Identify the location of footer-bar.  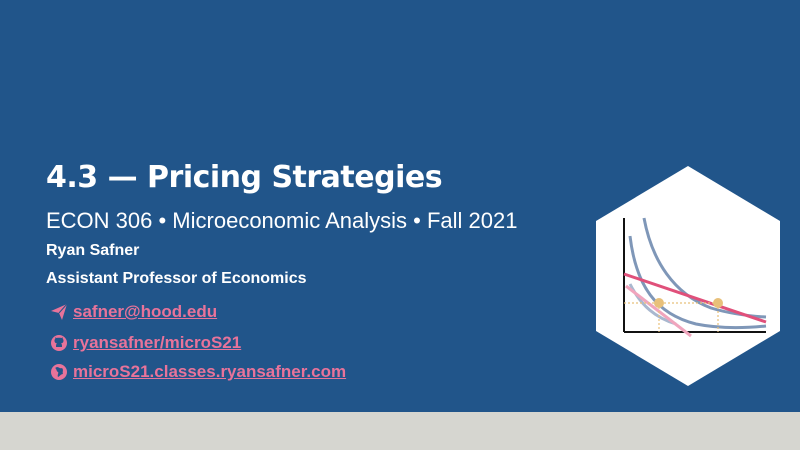
(400, 431).